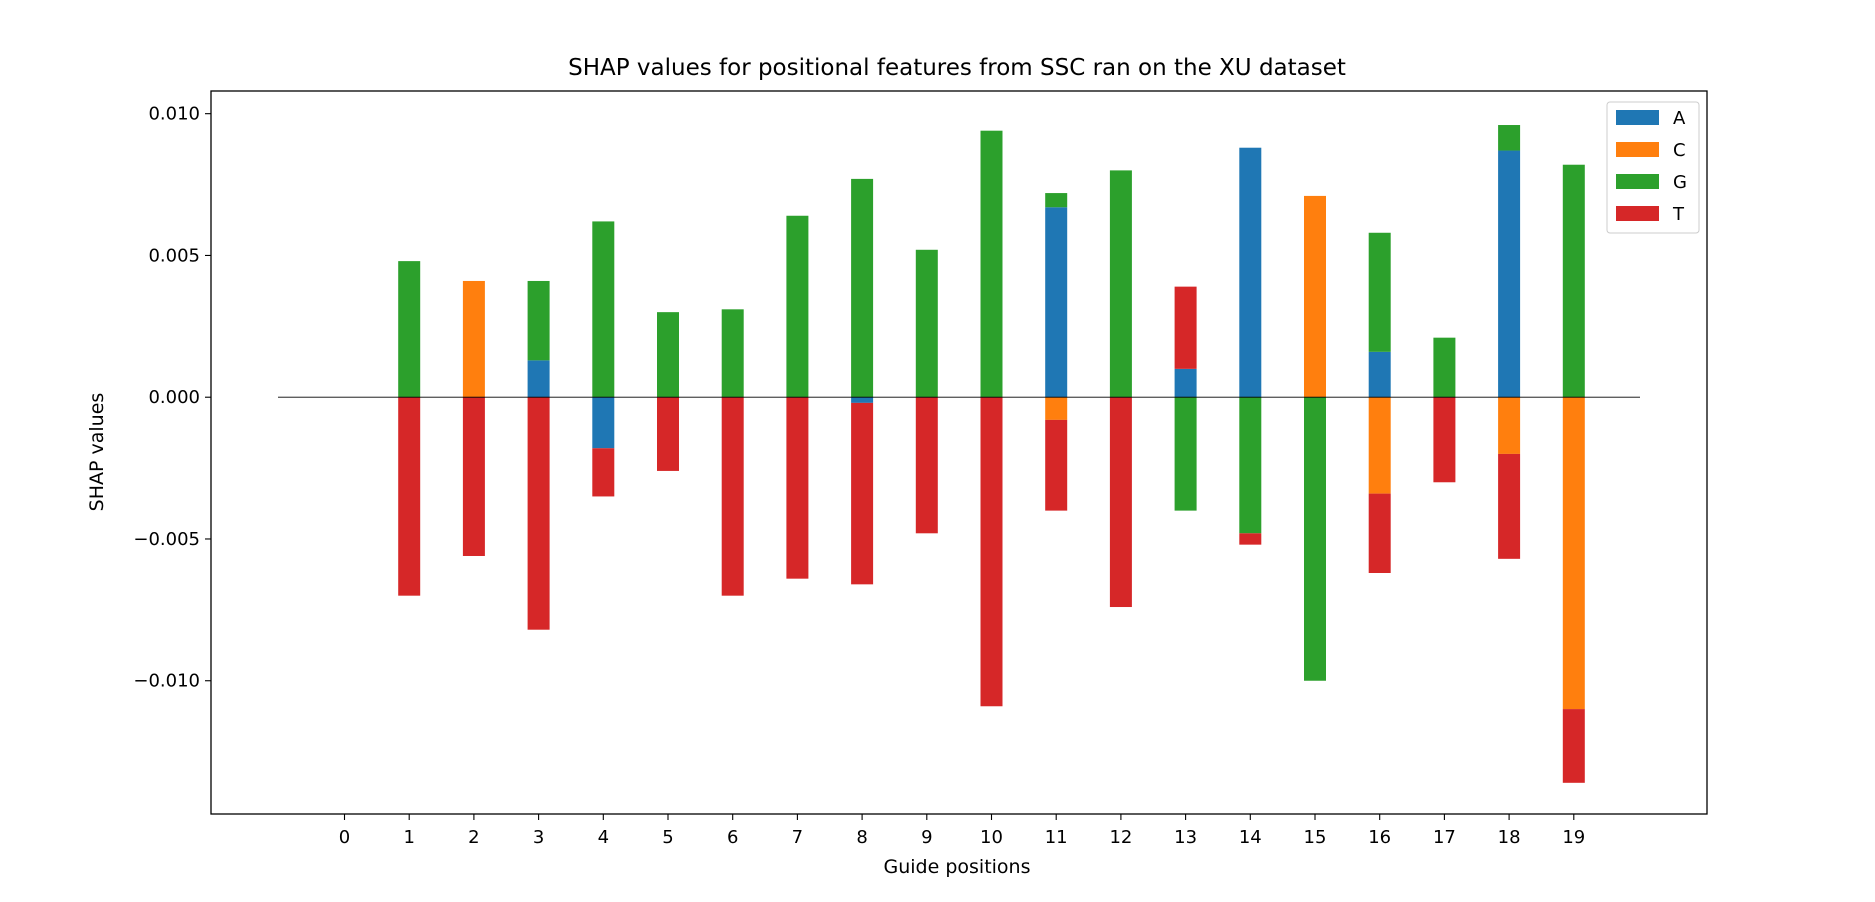  I want to click on legend-label-C: C, so click(1679, 150).